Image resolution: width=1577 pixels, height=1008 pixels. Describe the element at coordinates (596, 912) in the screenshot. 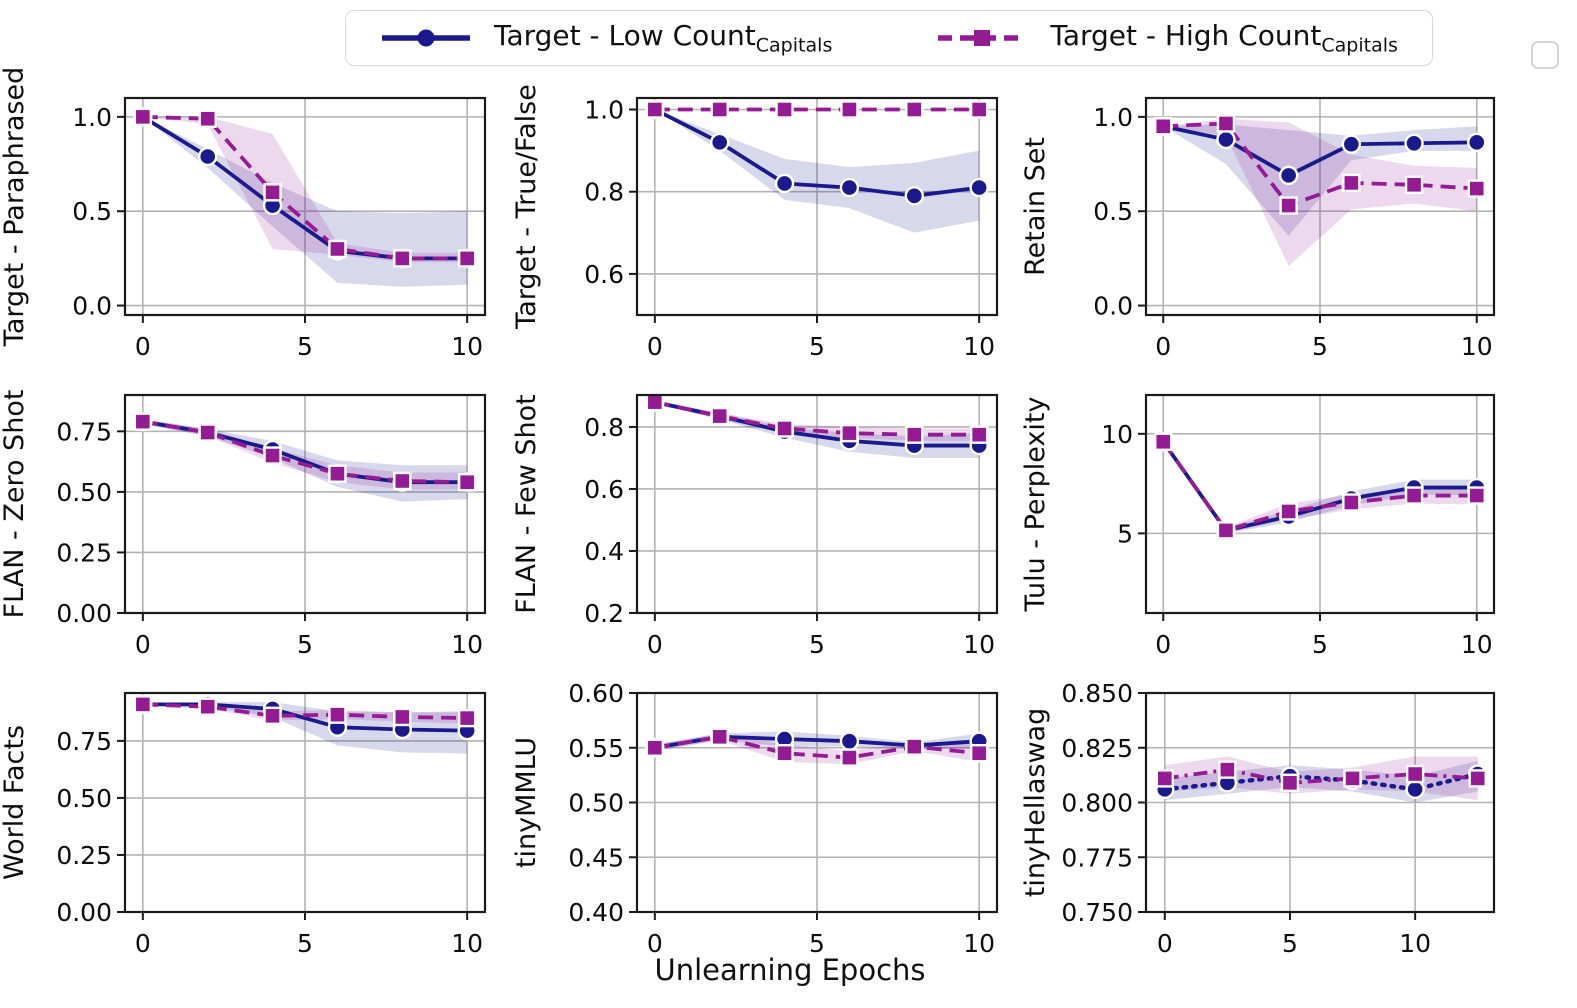

I see `svg-text: 0.40` at that location.